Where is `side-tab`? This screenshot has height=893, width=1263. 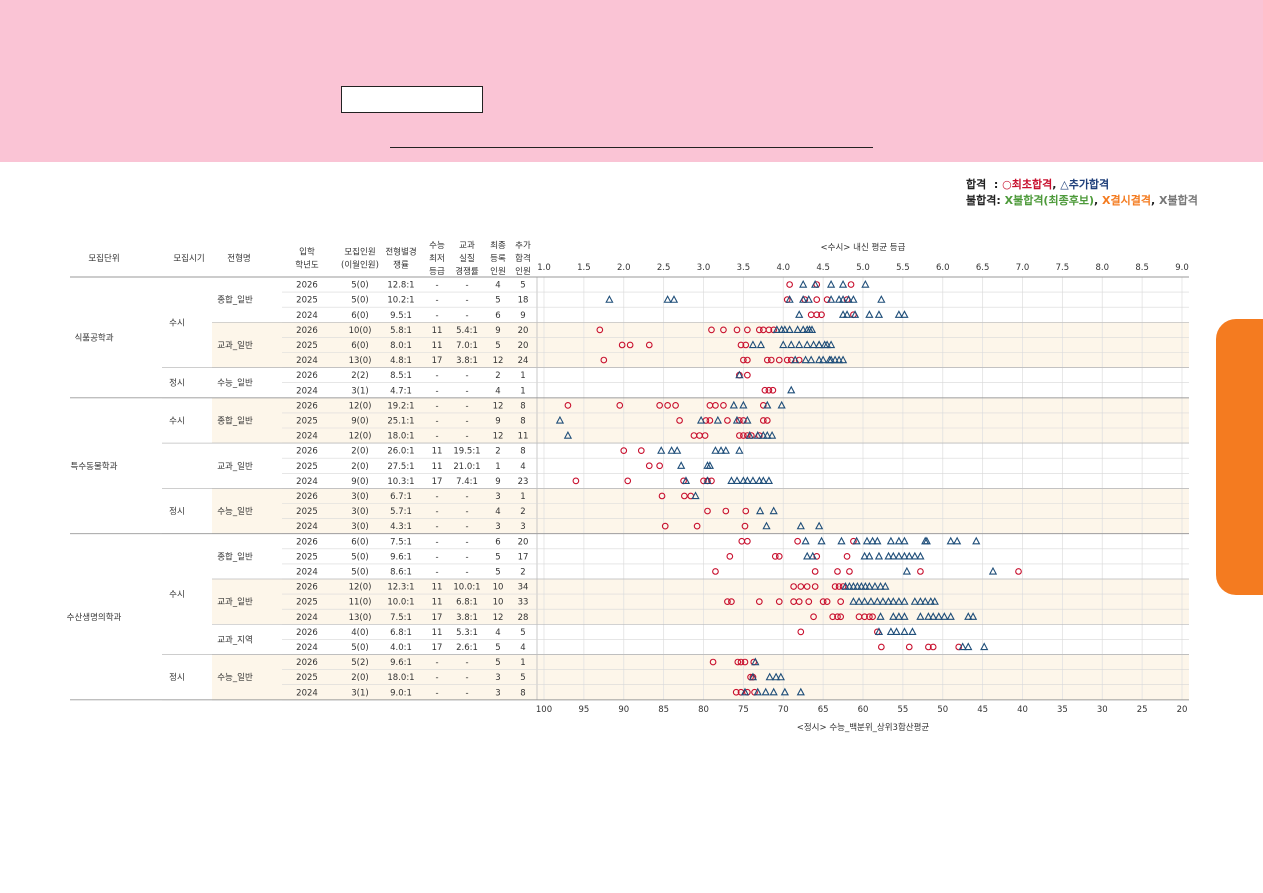 side-tab is located at coordinates (1239, 457).